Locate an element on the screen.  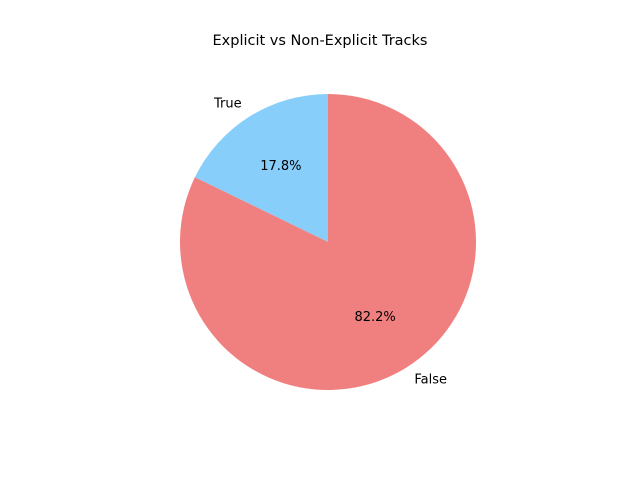
slice-label-false: False is located at coordinates (430, 380).